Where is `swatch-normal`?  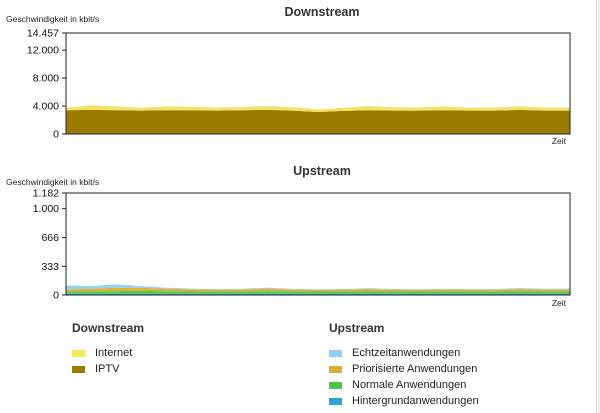 swatch-normal is located at coordinates (335, 385).